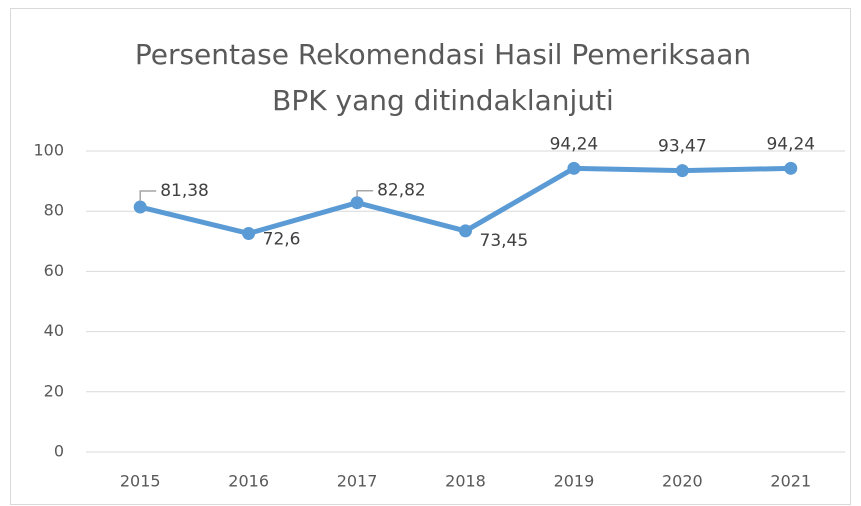 Image resolution: width=861 pixels, height=506 pixels. What do you see at coordinates (54, 330) in the screenshot?
I see `y-tick-label: 40` at bounding box center [54, 330].